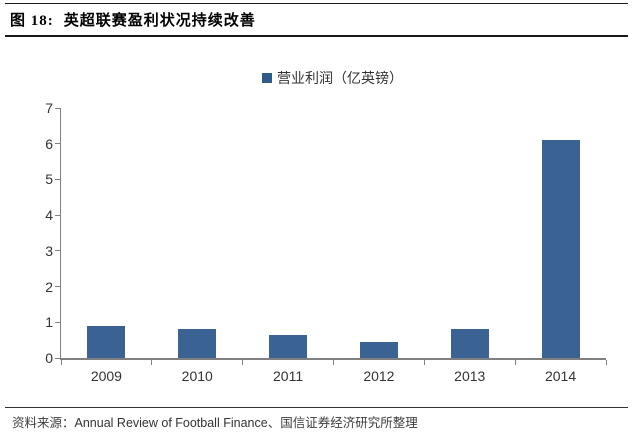  Describe the element at coordinates (378, 350) in the screenshot. I see `bar-2012` at that location.